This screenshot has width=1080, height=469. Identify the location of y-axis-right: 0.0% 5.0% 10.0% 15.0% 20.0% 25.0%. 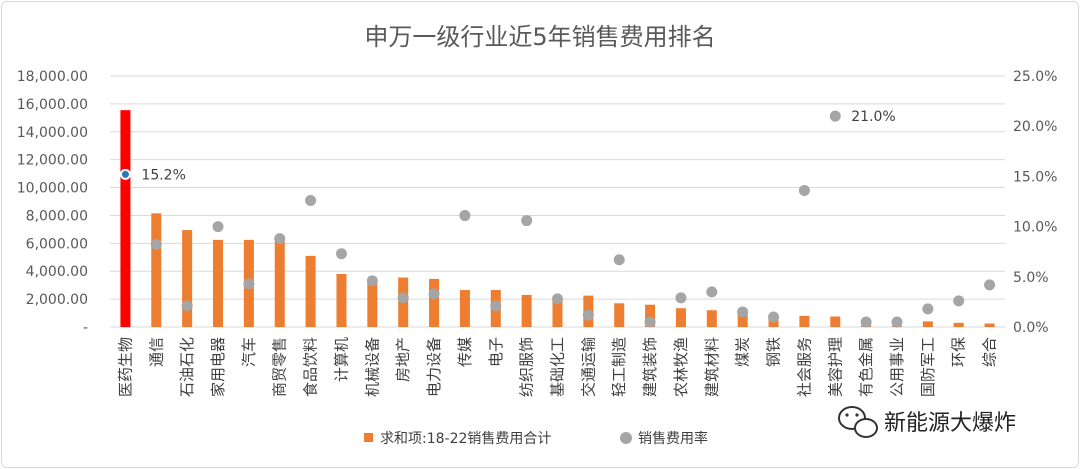
(1035, 202).